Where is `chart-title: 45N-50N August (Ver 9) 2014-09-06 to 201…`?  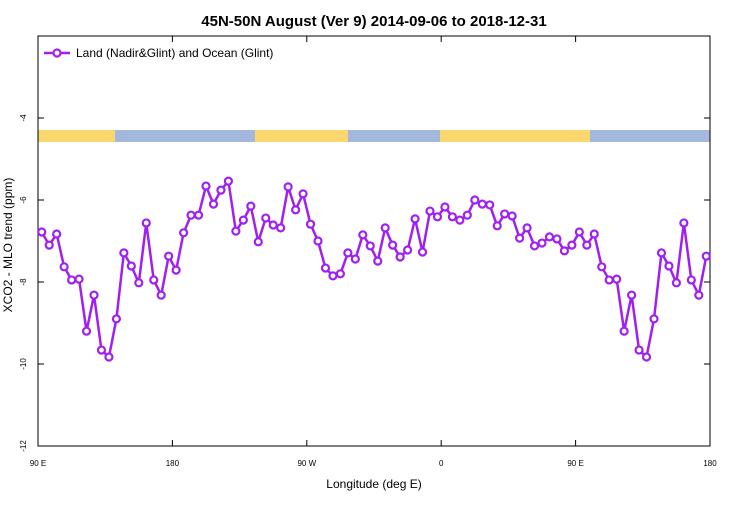
chart-title: 45N-50N August (Ver 9) 2014-09-06 to 201… is located at coordinates (373, 21).